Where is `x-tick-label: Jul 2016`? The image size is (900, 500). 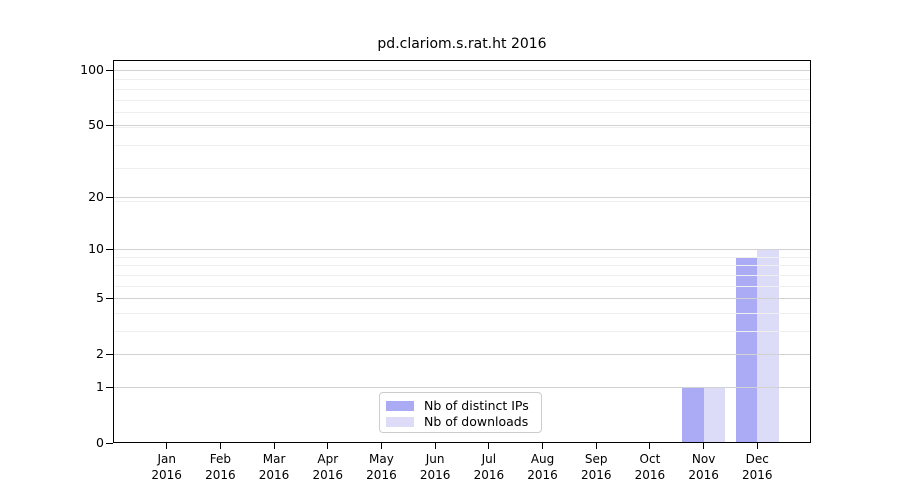
x-tick-label: Jul 2016 is located at coordinates (489, 467).